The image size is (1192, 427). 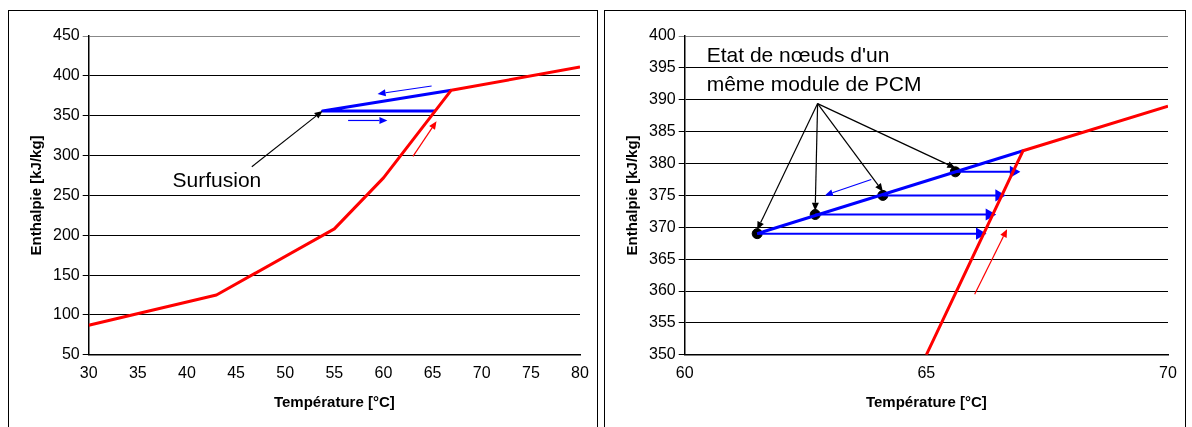 I want to click on y-tick-label: 375, so click(x=662, y=194).